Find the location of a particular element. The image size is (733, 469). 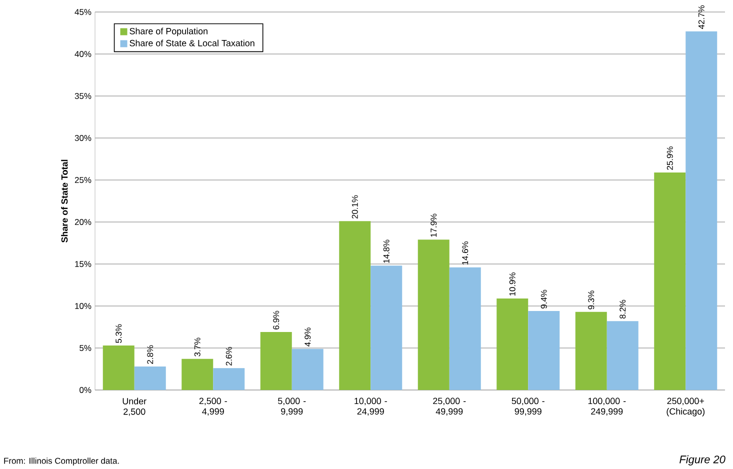

data-label: 17.9% is located at coordinates (433, 225).